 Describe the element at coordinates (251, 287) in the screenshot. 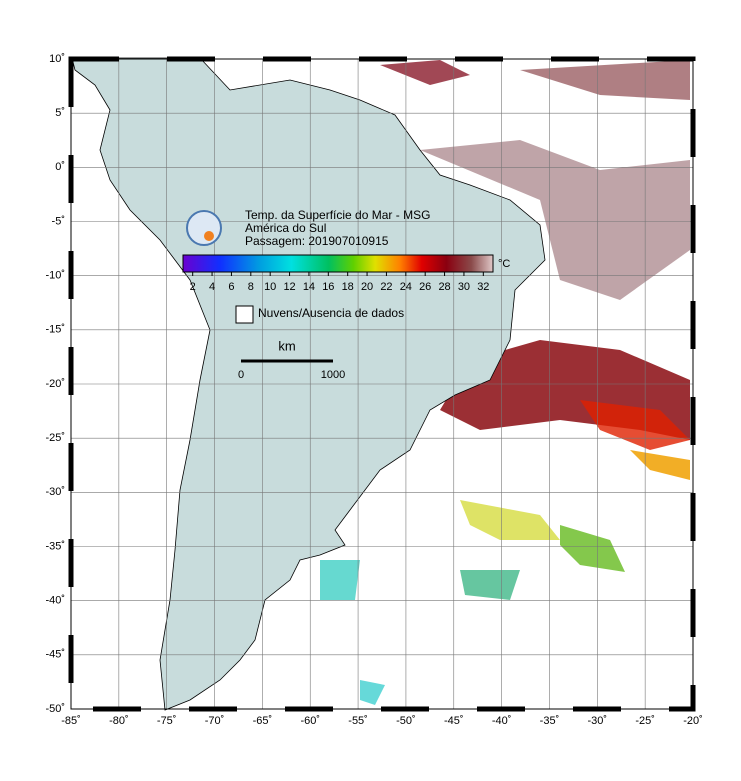

I see `colorbar-tick-label: 8` at that location.